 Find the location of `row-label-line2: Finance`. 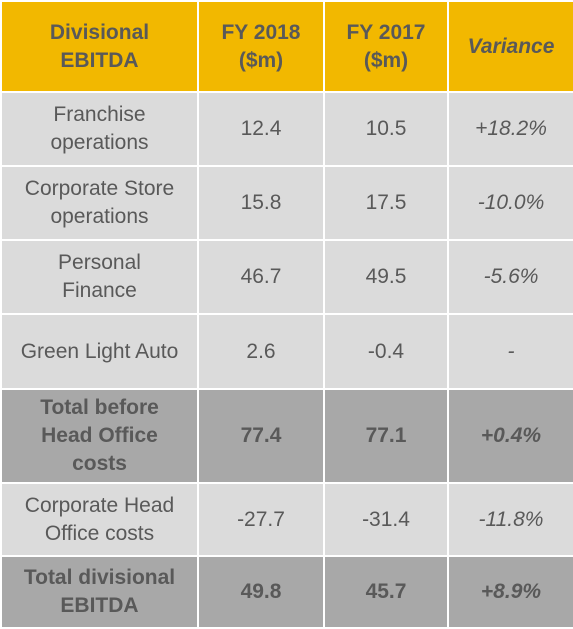

row-label-line2: Finance is located at coordinates (99, 290).